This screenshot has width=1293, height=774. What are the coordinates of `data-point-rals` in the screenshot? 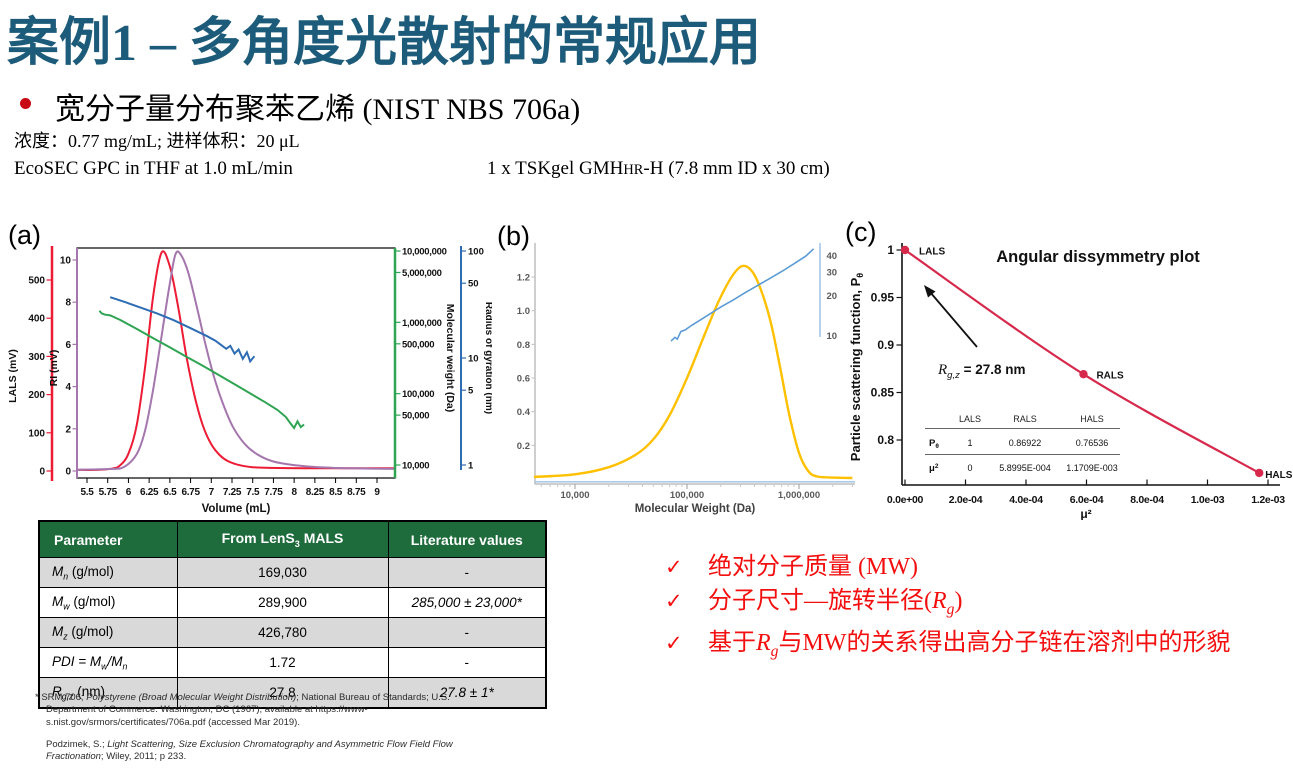 It's located at (1083, 374).